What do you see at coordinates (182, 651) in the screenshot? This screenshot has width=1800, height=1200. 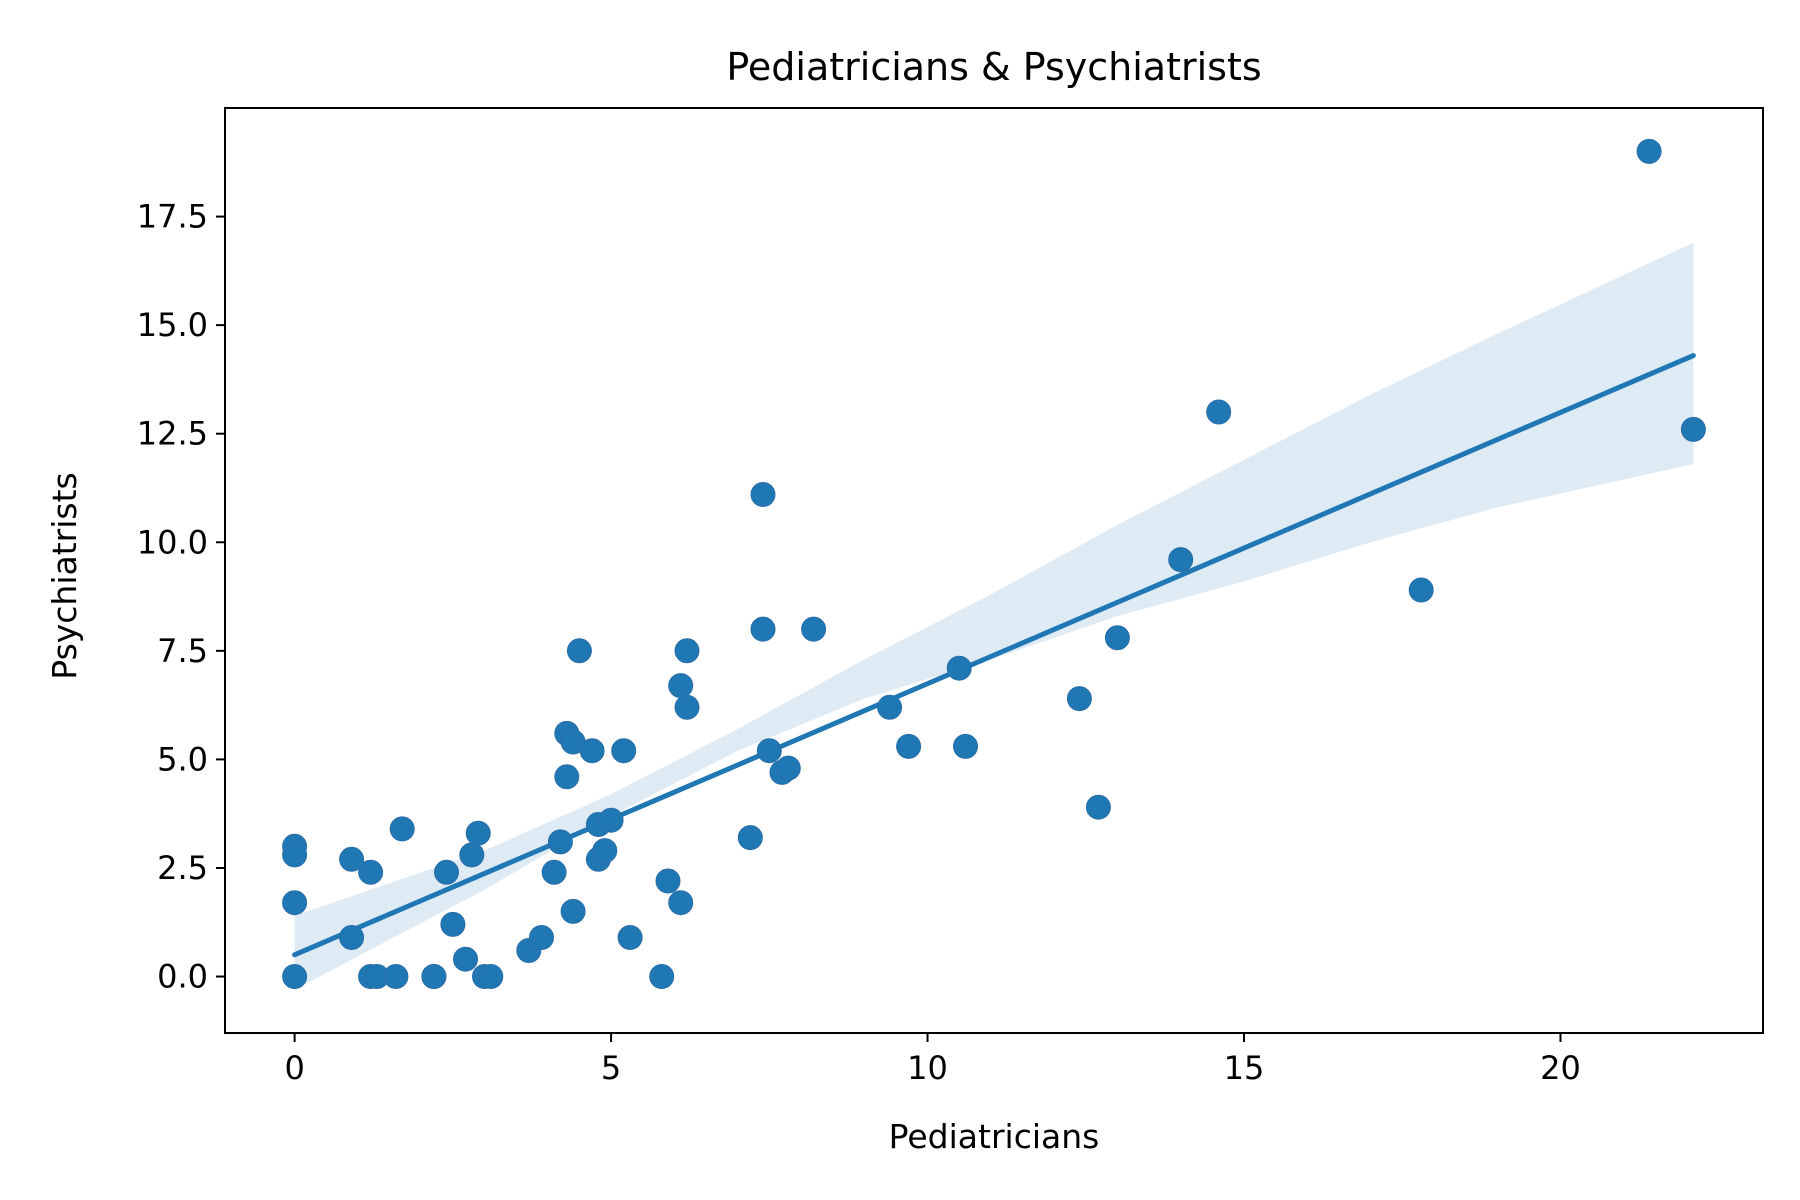 I see `y-tick-label: 7.5` at bounding box center [182, 651].